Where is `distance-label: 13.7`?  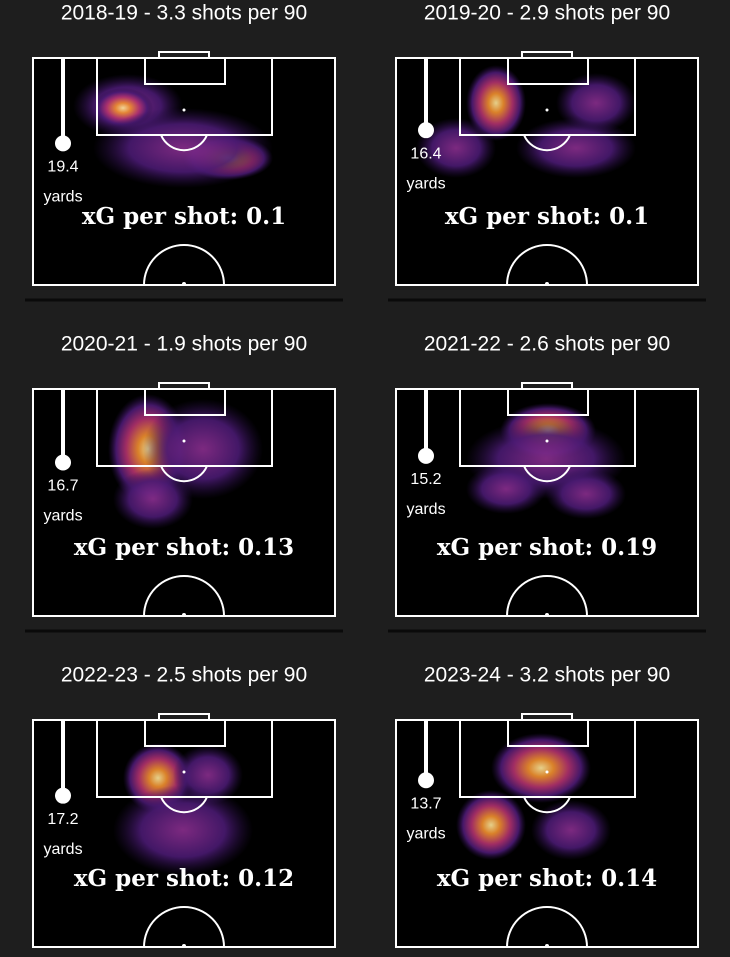 distance-label: 13.7 is located at coordinates (425, 803).